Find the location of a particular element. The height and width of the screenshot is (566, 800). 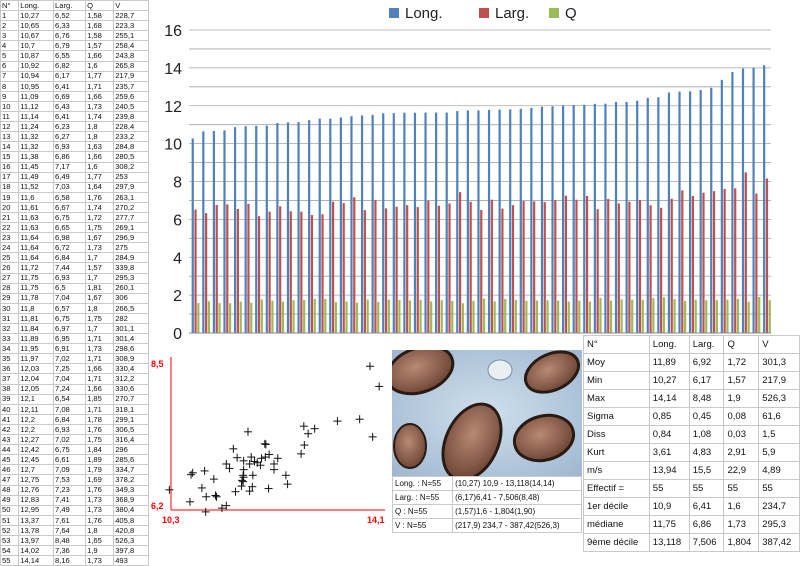

measurement-cell: 41 is located at coordinates (10, 419).